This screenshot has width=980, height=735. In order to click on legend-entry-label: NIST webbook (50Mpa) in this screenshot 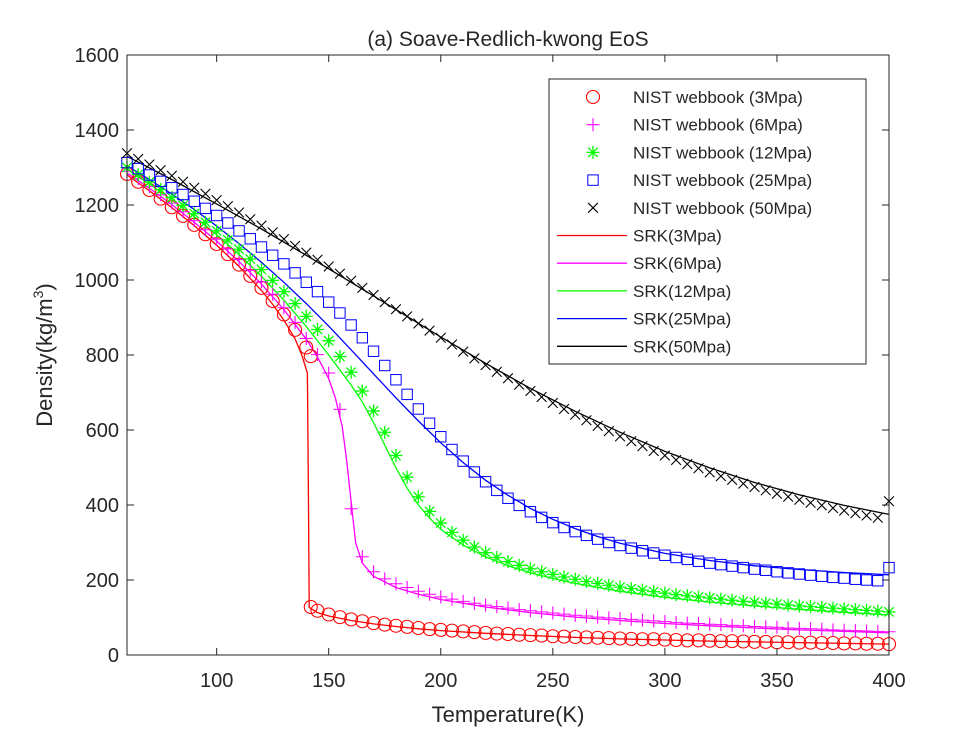, I will do `click(722, 208)`.